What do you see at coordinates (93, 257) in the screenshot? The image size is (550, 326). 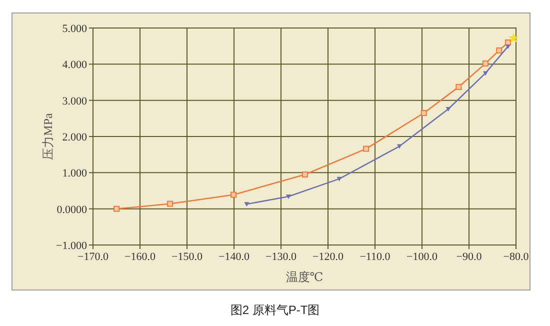 I see `x-tick-label: −170.0` at bounding box center [93, 257].